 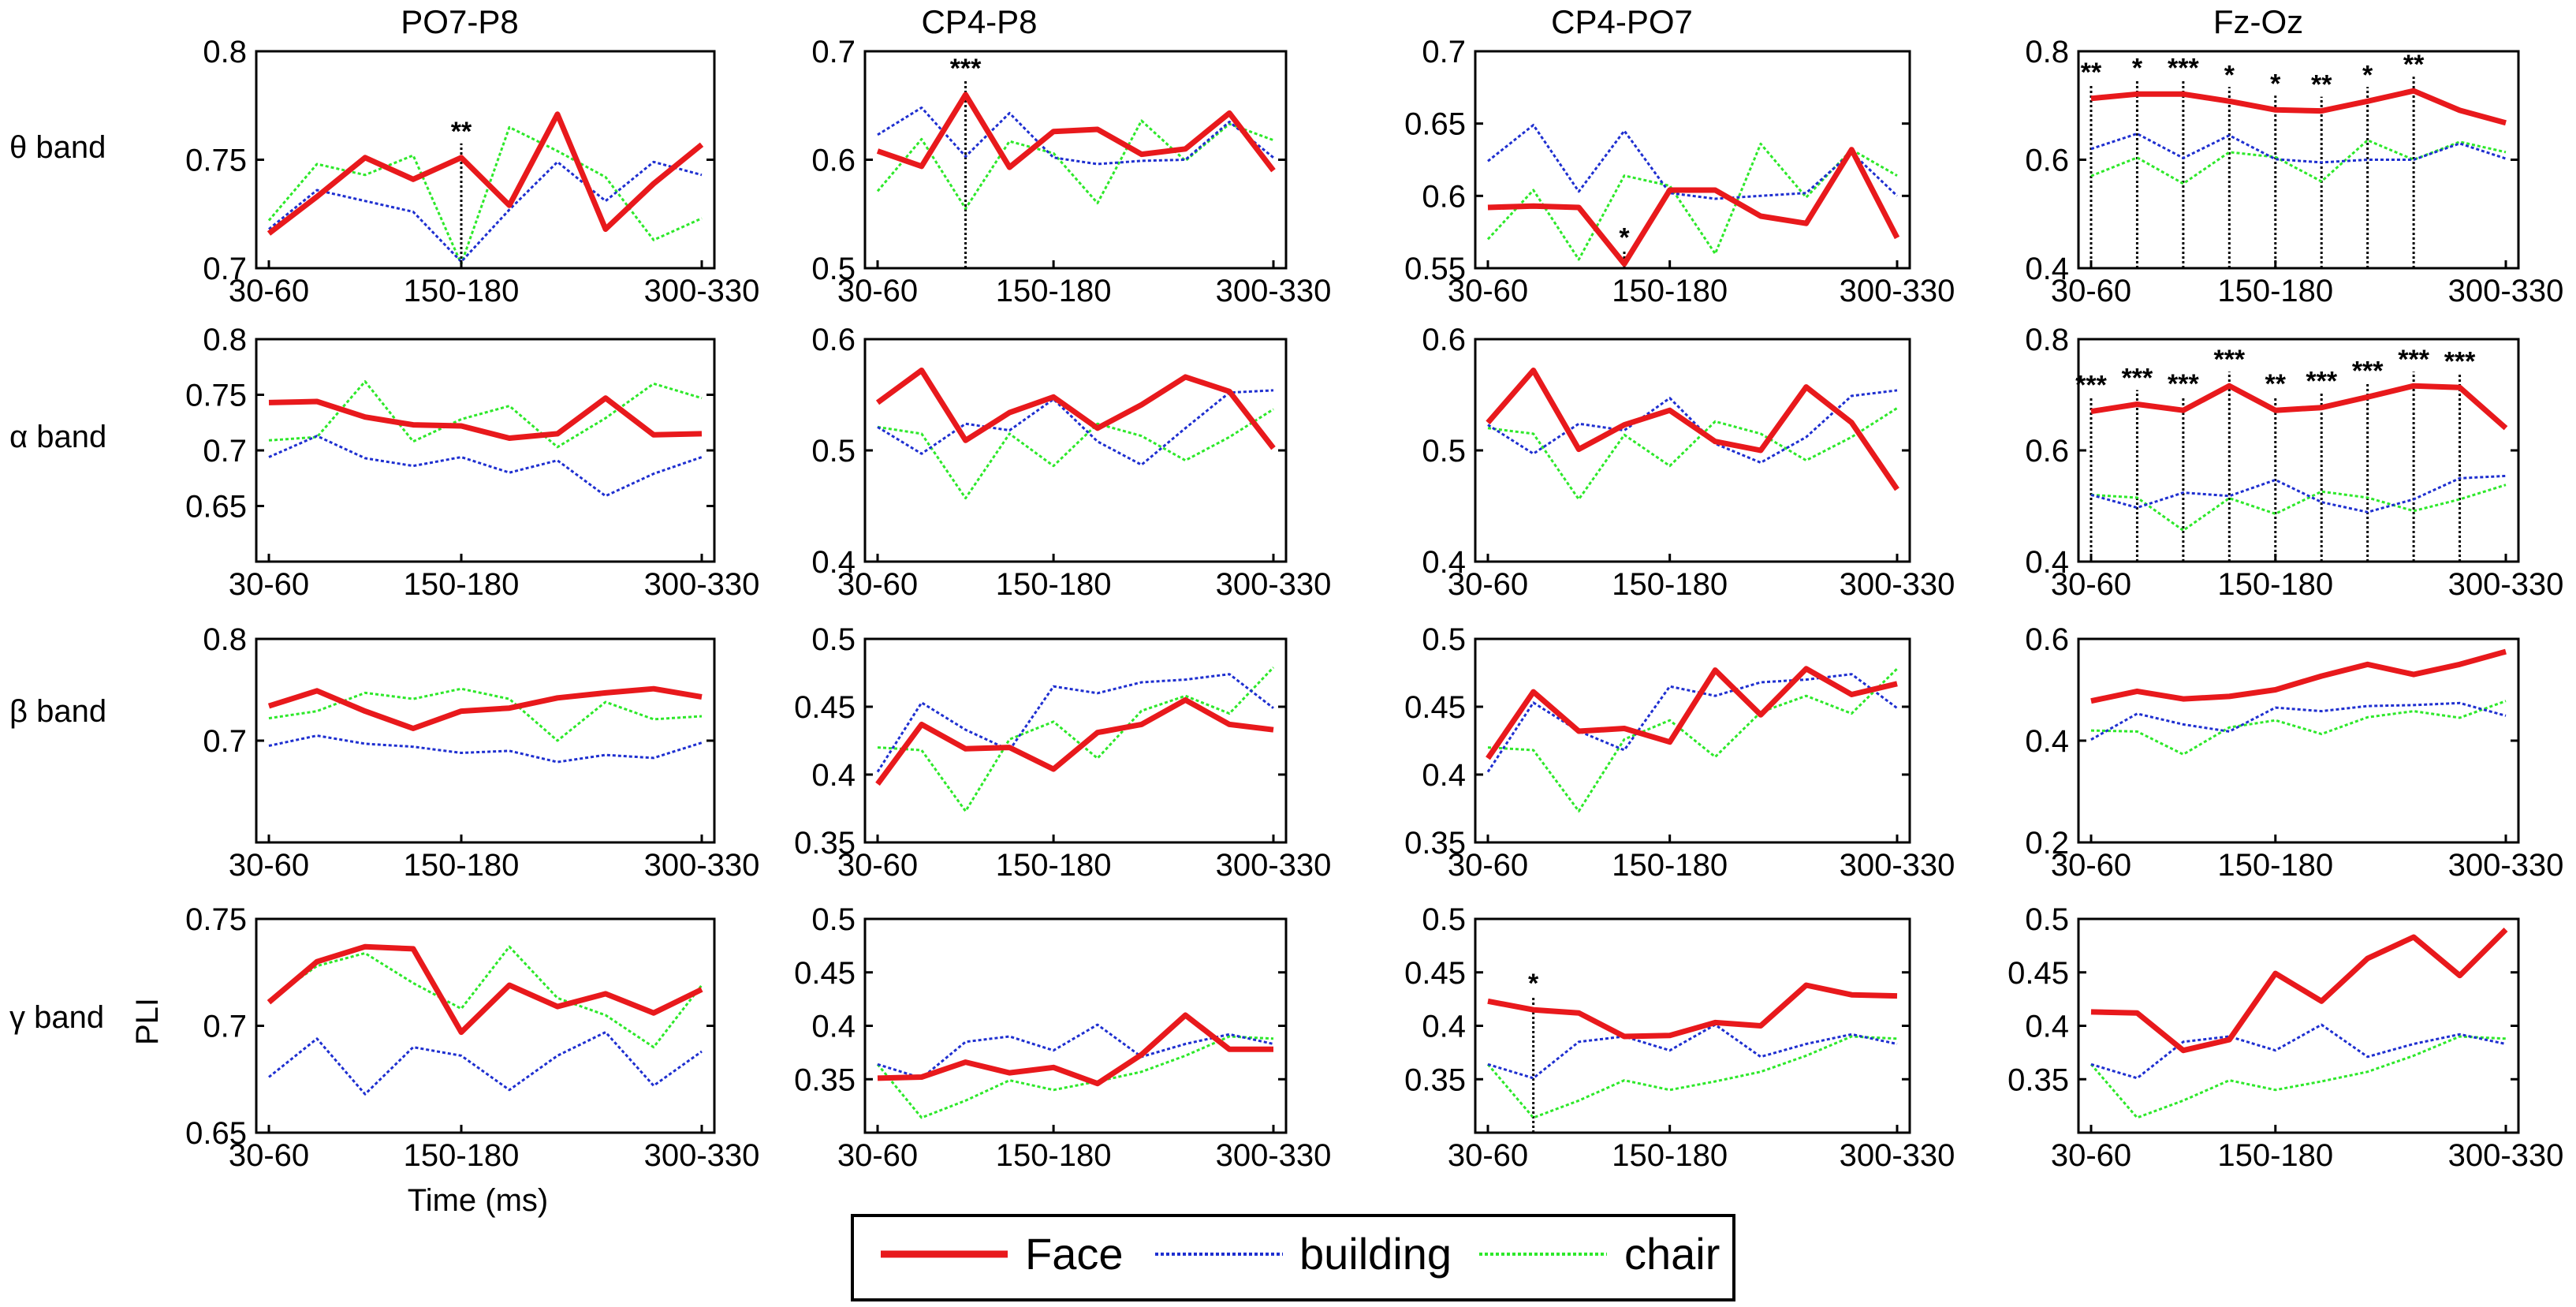 What do you see at coordinates (1075, 1254) in the screenshot?
I see `legend-label-face: Face` at bounding box center [1075, 1254].